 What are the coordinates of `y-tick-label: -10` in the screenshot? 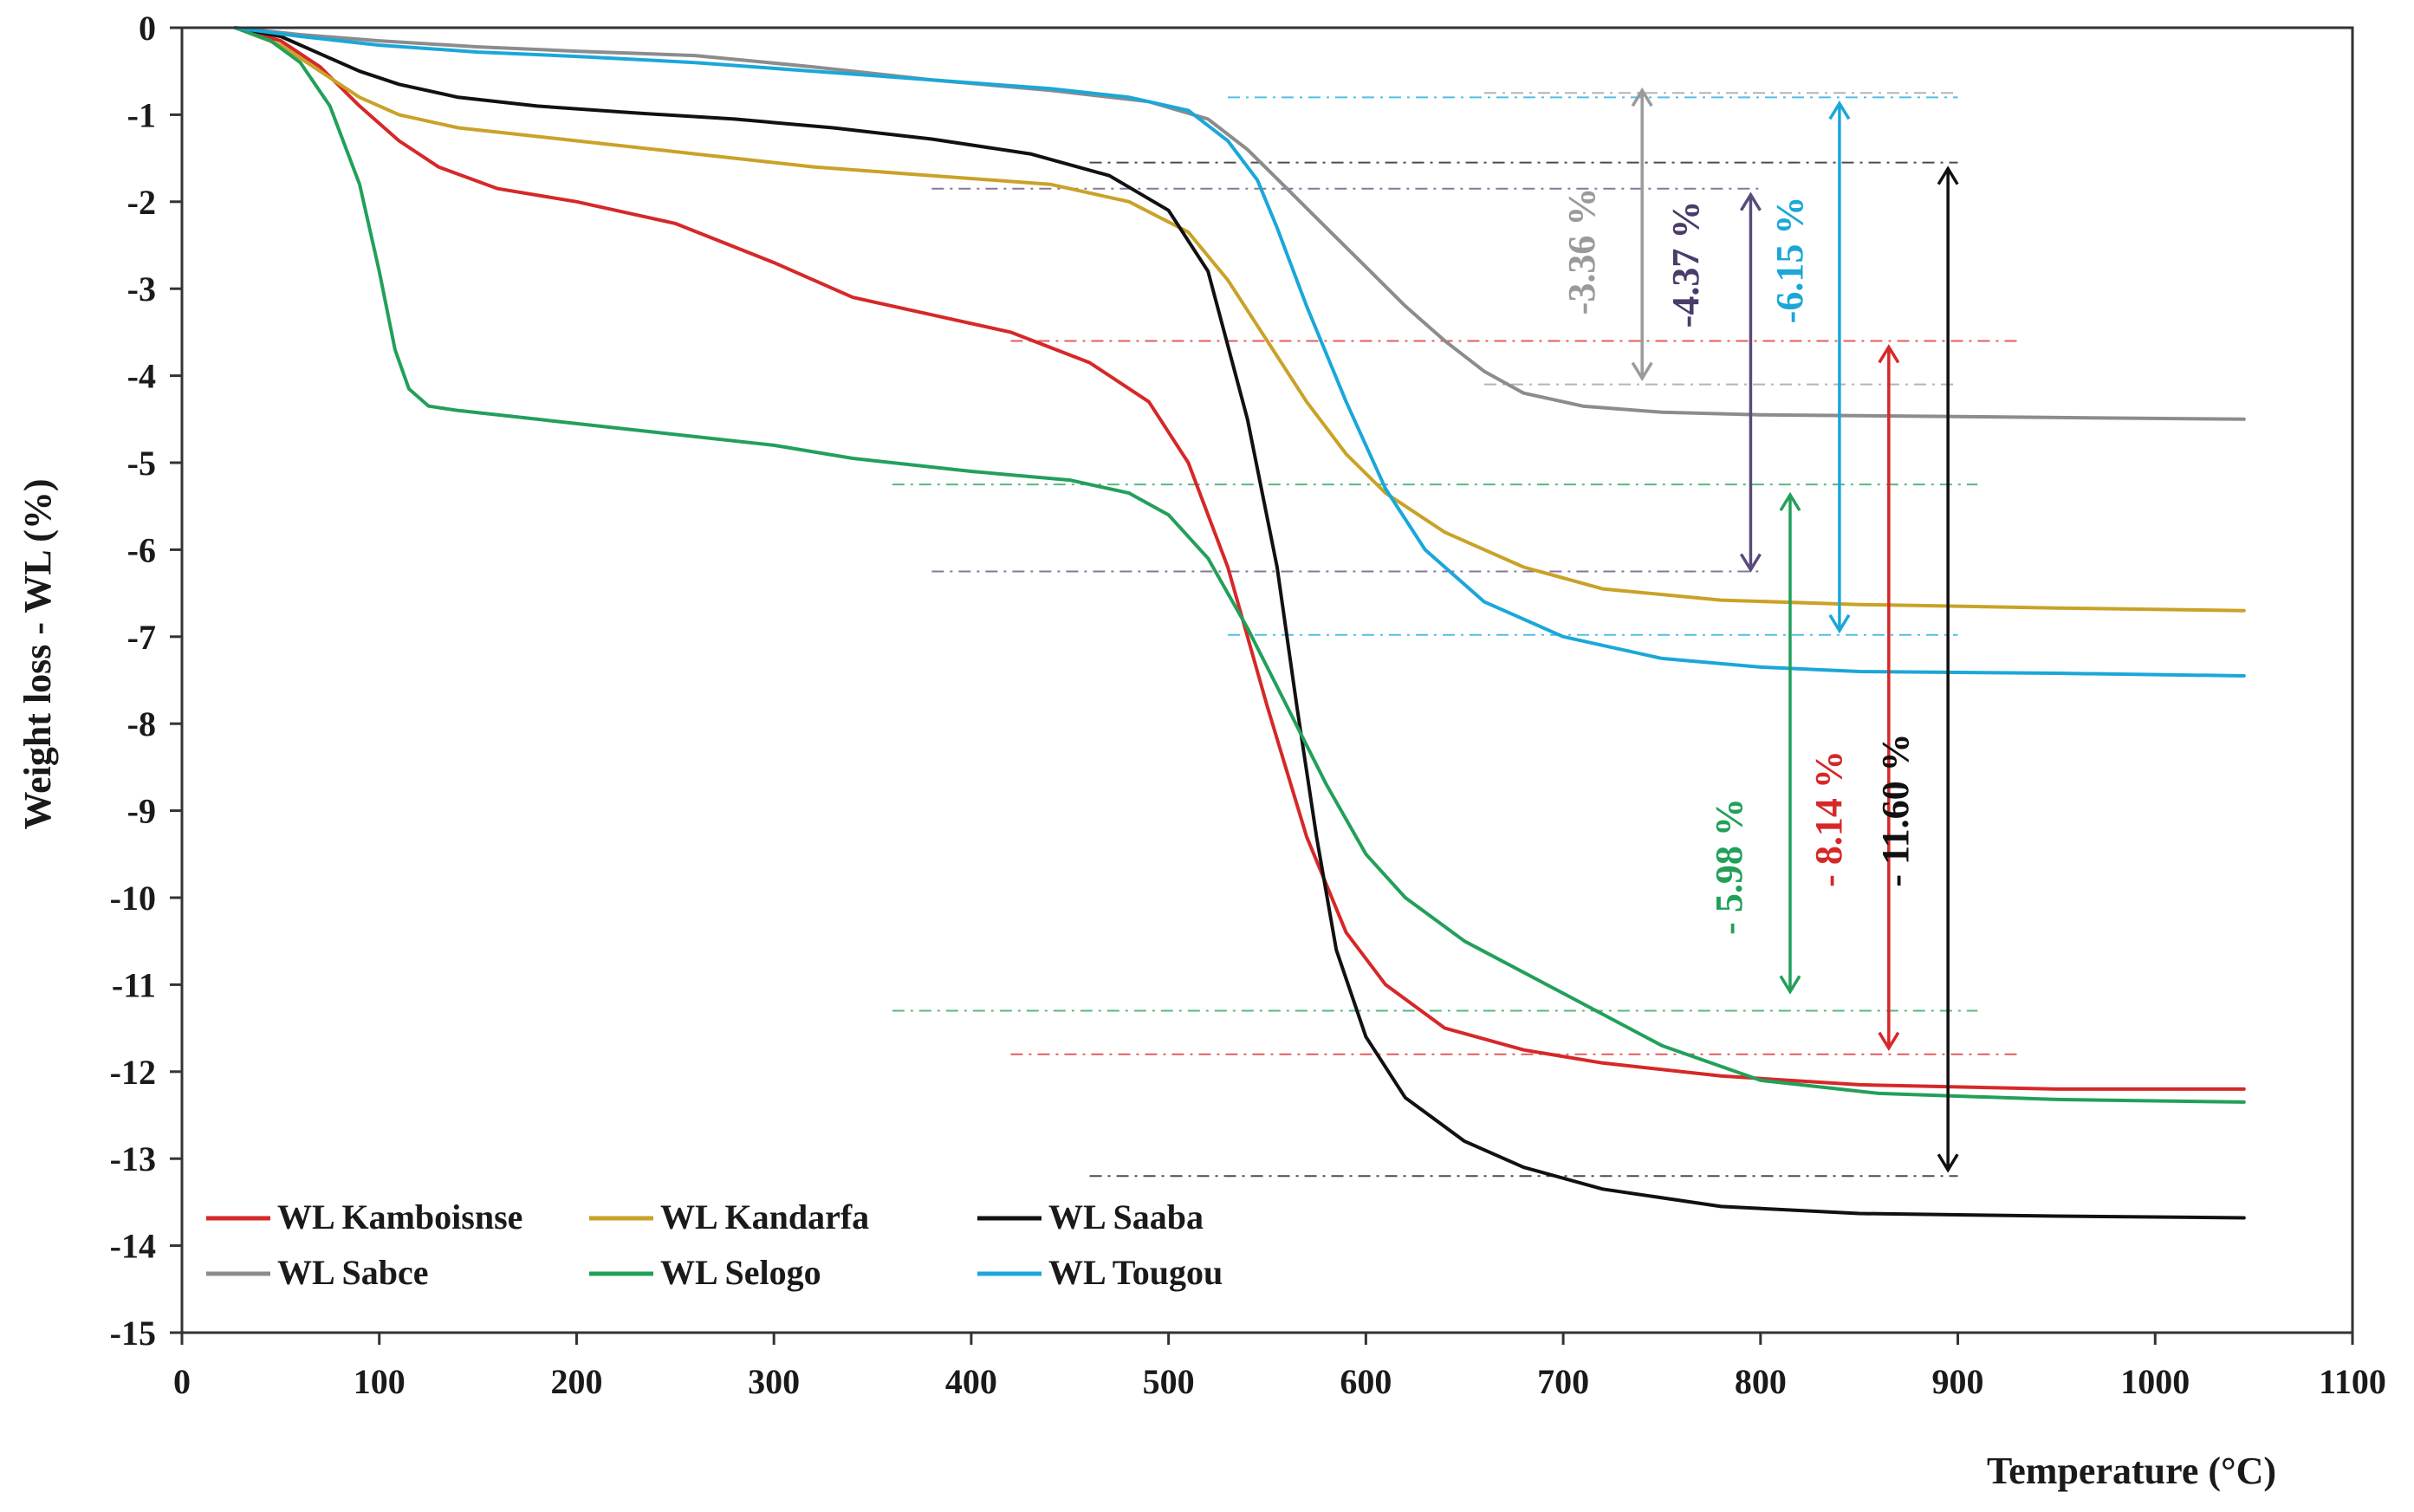 It's located at (133, 898).